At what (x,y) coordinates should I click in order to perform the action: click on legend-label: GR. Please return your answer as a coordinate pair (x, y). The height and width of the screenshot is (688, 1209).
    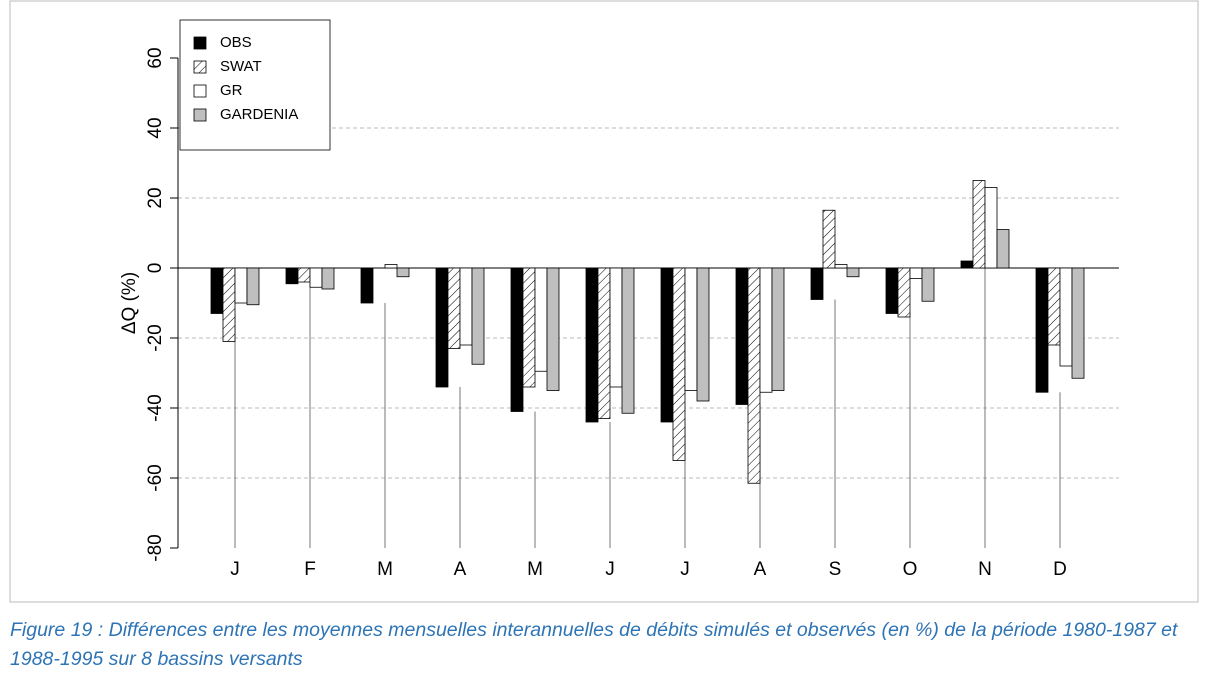
    Looking at the image, I should click on (231, 90).